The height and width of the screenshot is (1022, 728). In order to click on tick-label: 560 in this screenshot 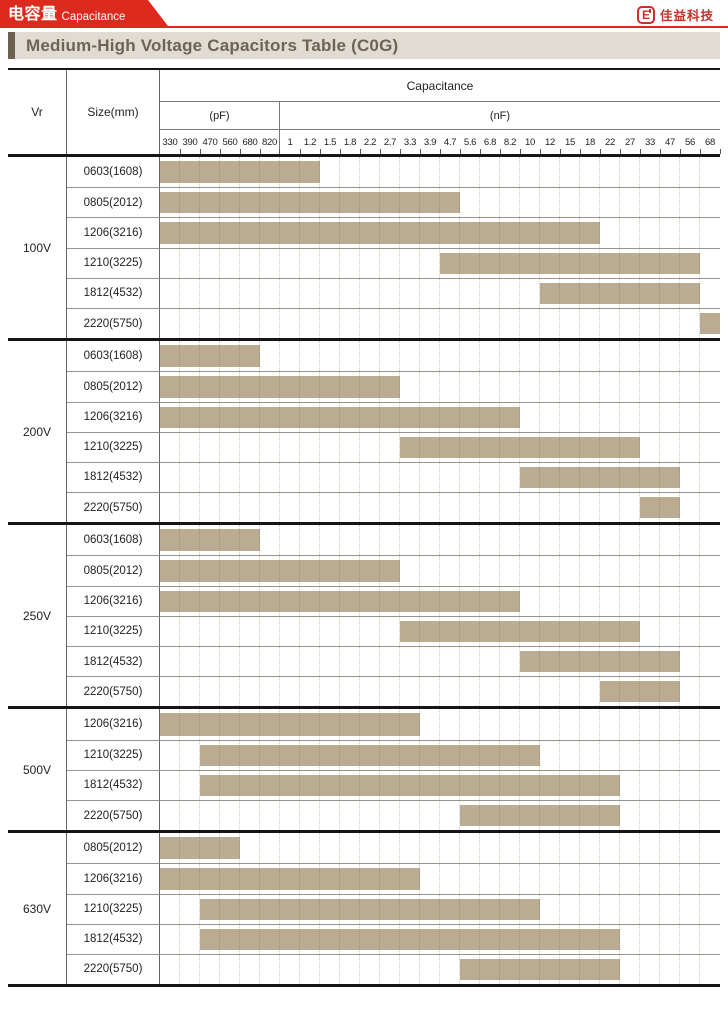, I will do `click(230, 142)`.